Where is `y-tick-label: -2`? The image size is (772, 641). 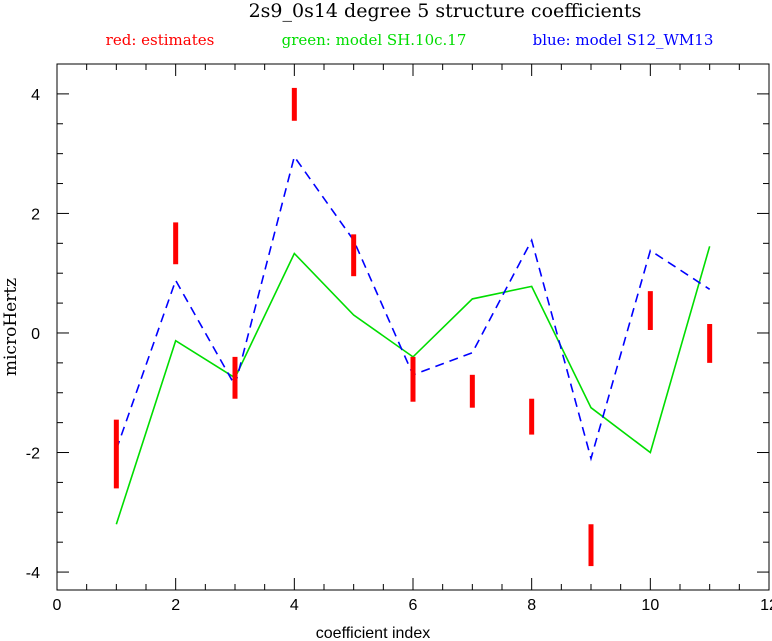
y-tick-label: -2 is located at coordinates (33, 454).